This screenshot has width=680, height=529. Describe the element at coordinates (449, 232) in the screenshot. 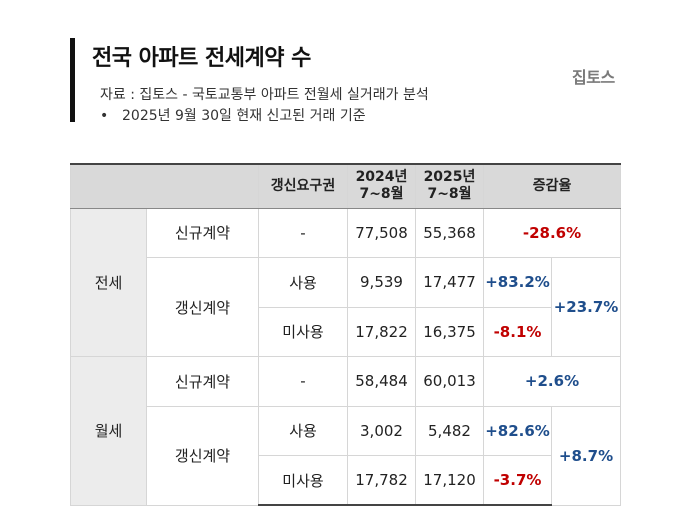

I see `cell-2025: 55,368` at that location.